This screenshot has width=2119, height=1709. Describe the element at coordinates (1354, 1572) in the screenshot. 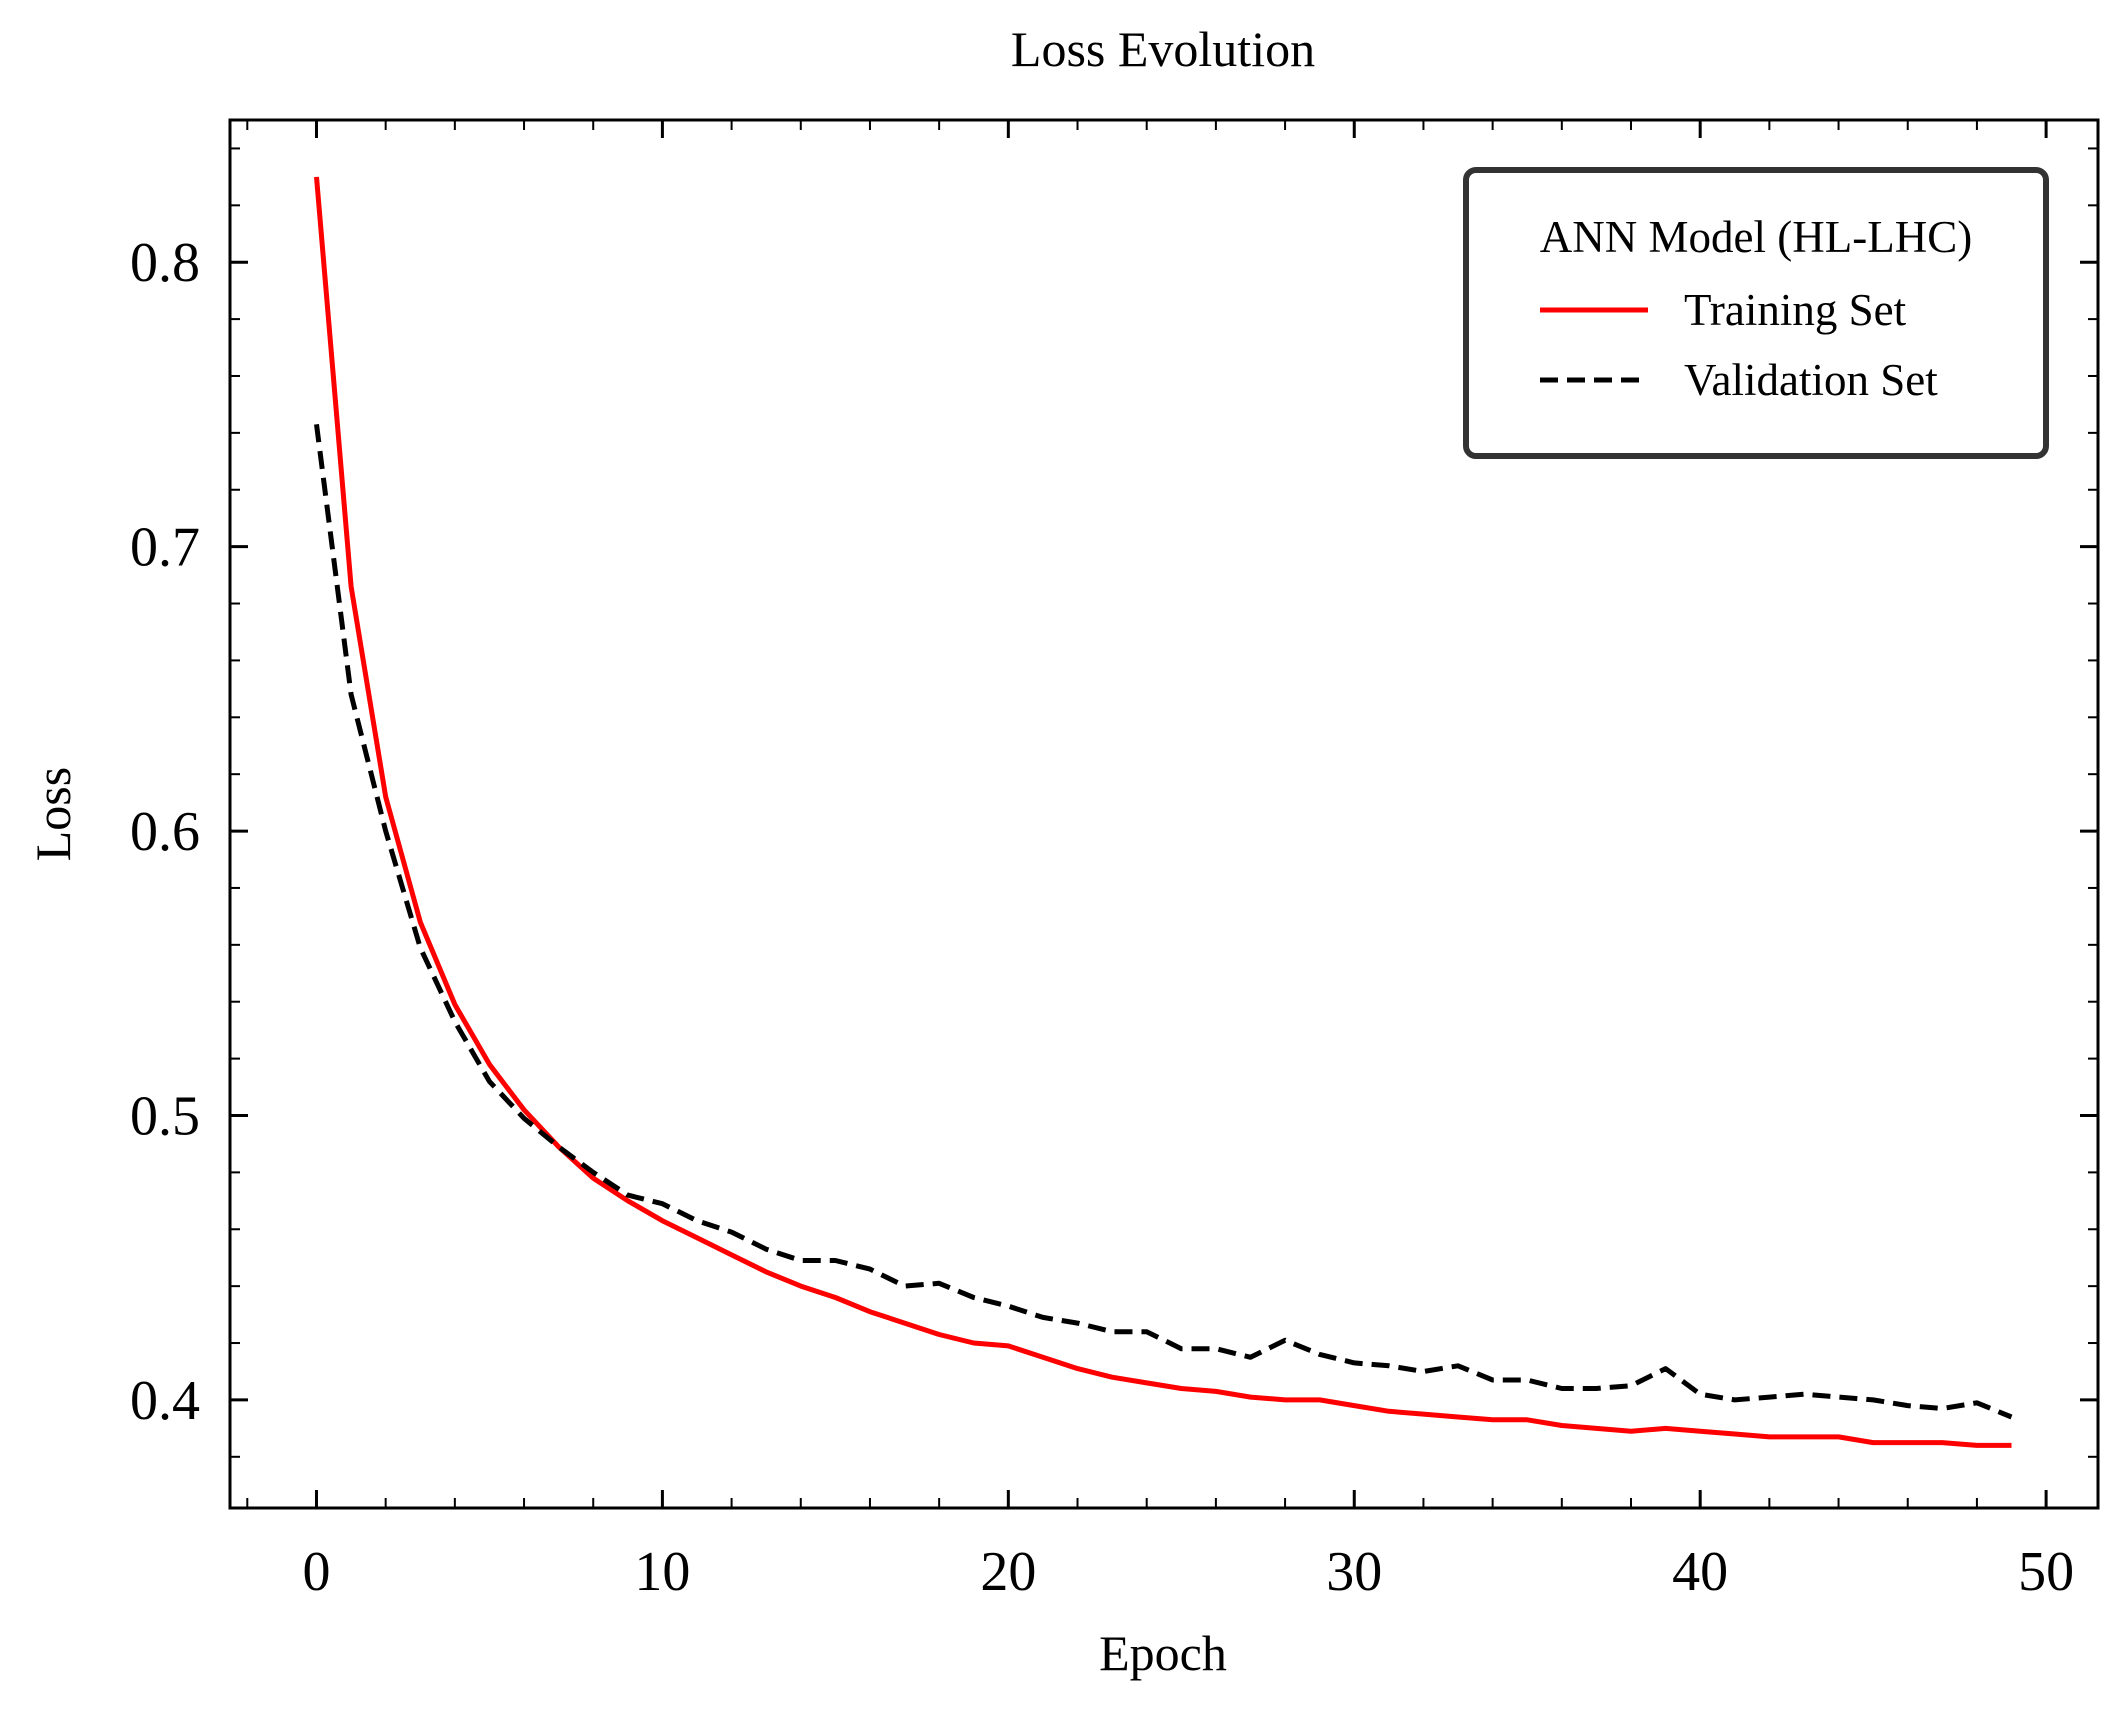

I see `x-tick-label: 30` at that location.